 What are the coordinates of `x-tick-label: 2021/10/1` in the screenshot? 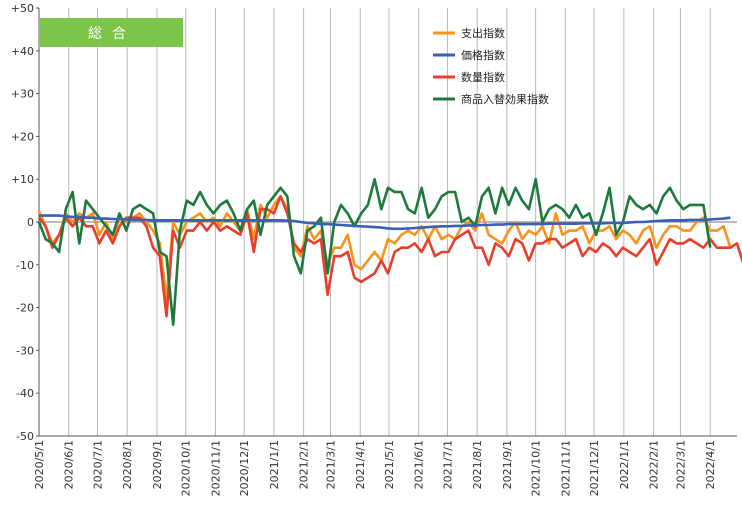 It's located at (536, 468).